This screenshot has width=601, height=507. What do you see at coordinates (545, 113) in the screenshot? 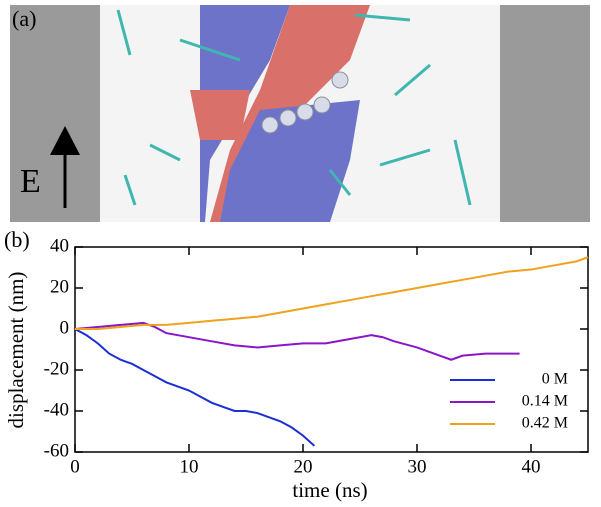
I see `right-wall` at bounding box center [545, 113].